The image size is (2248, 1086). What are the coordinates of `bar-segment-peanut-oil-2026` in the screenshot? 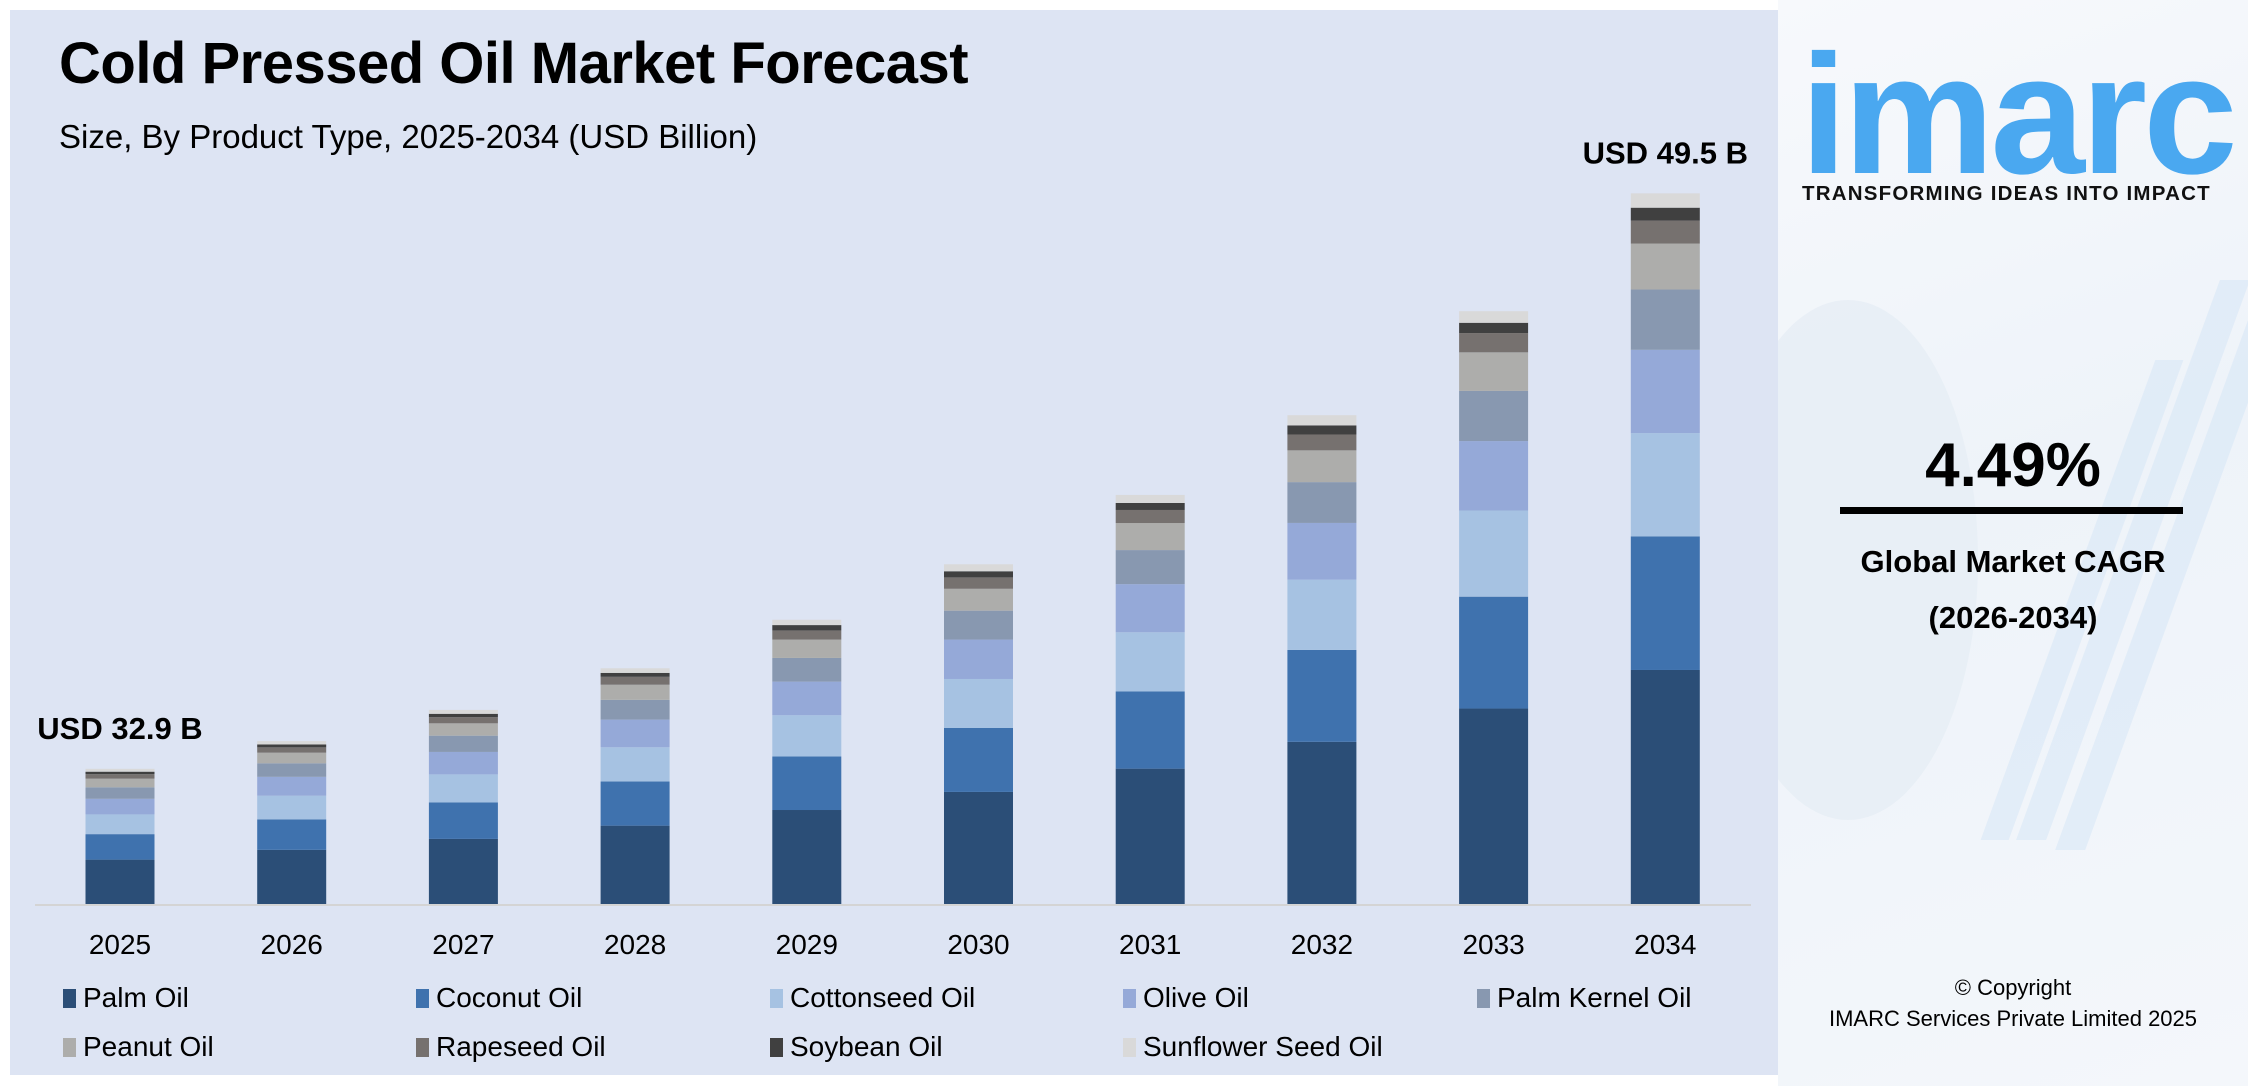 It's located at (292, 758).